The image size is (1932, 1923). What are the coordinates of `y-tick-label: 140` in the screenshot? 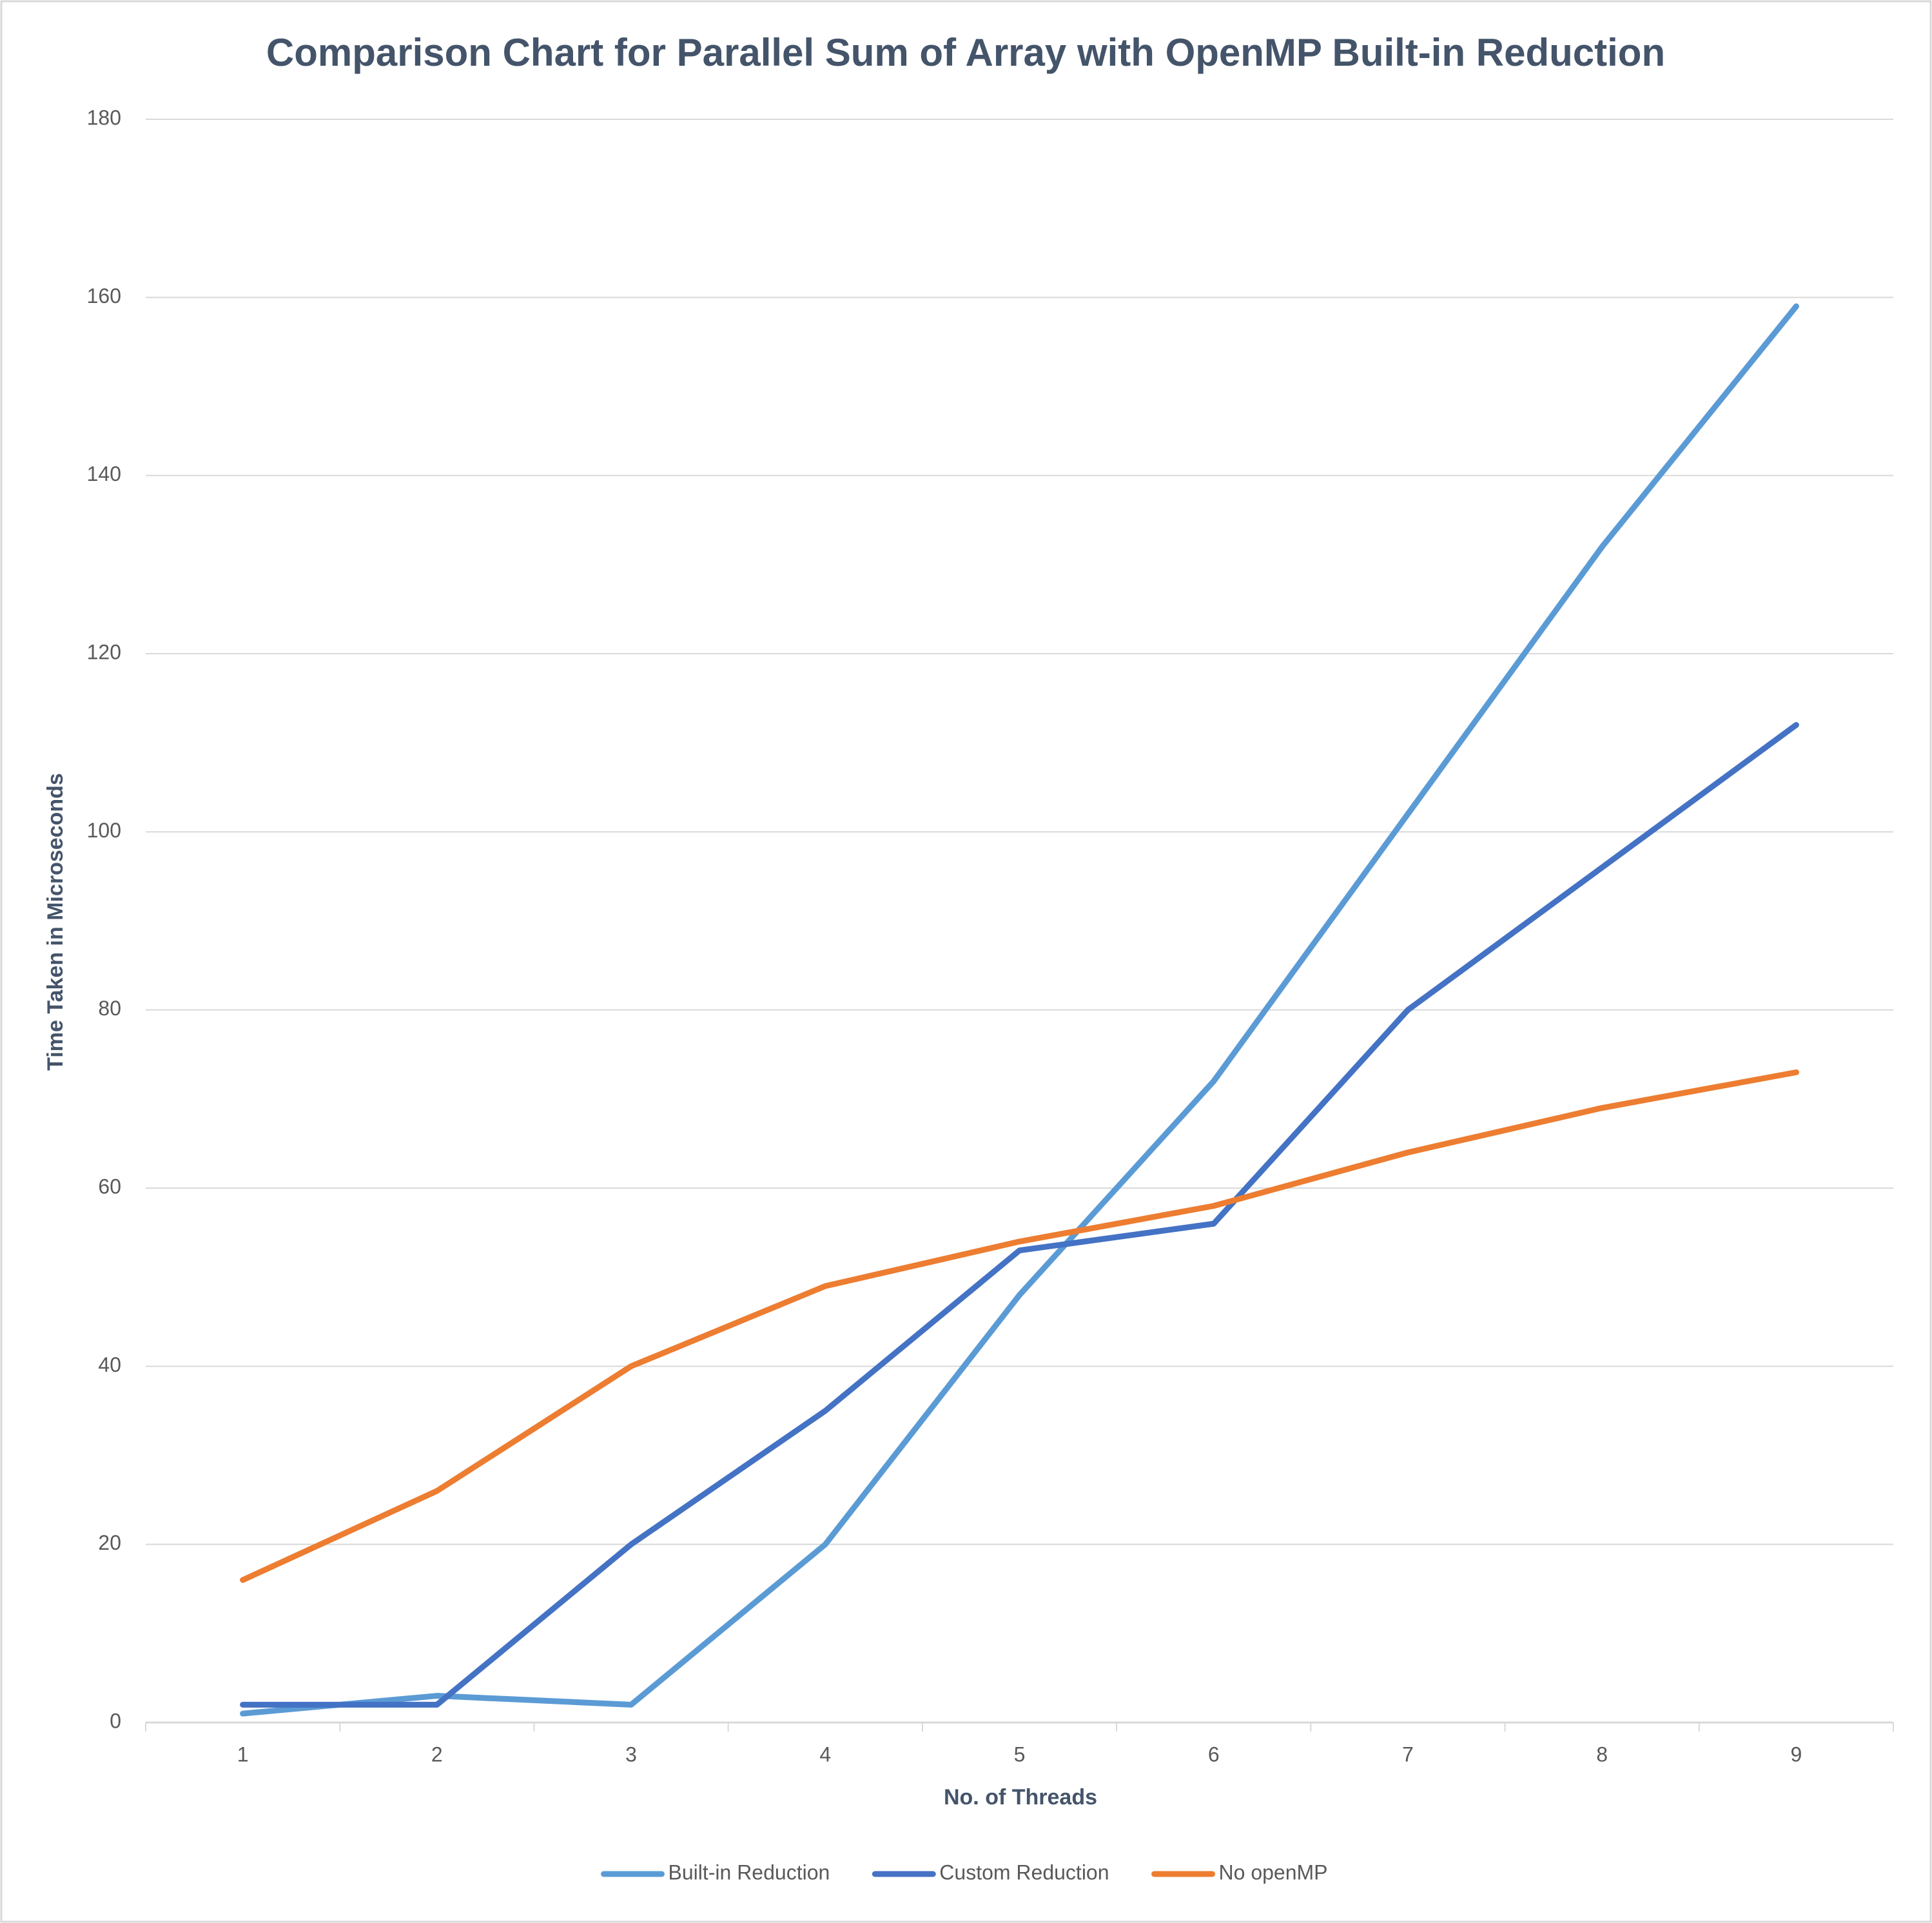 It's located at (104, 473).